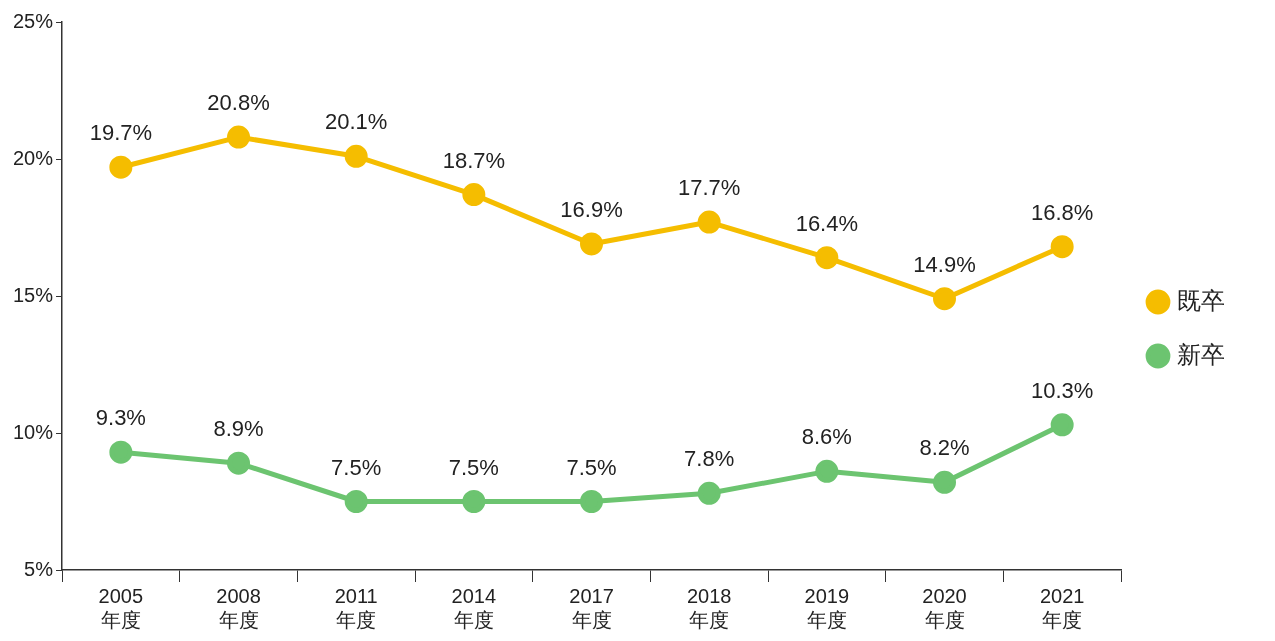  I want to click on data-label: 16.4%, so click(827, 223).